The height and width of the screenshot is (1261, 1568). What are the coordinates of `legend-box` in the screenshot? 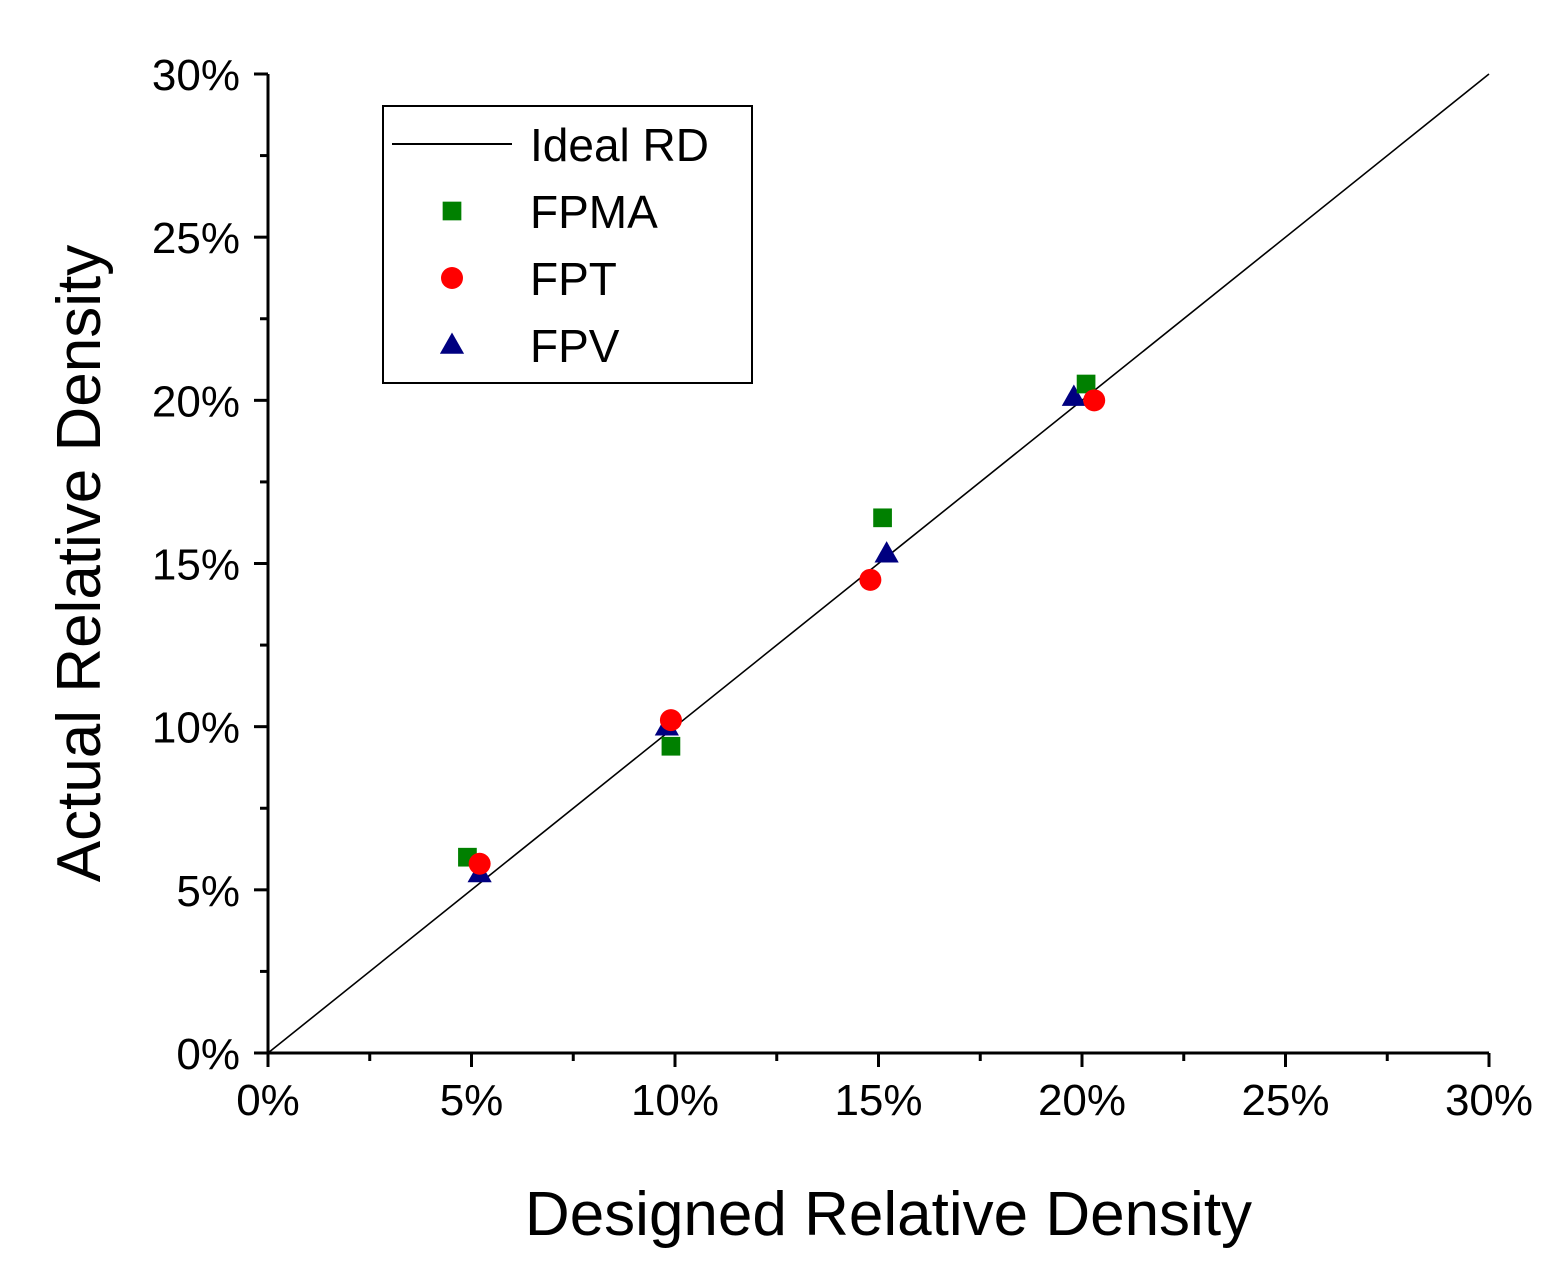 It's located at (567, 244).